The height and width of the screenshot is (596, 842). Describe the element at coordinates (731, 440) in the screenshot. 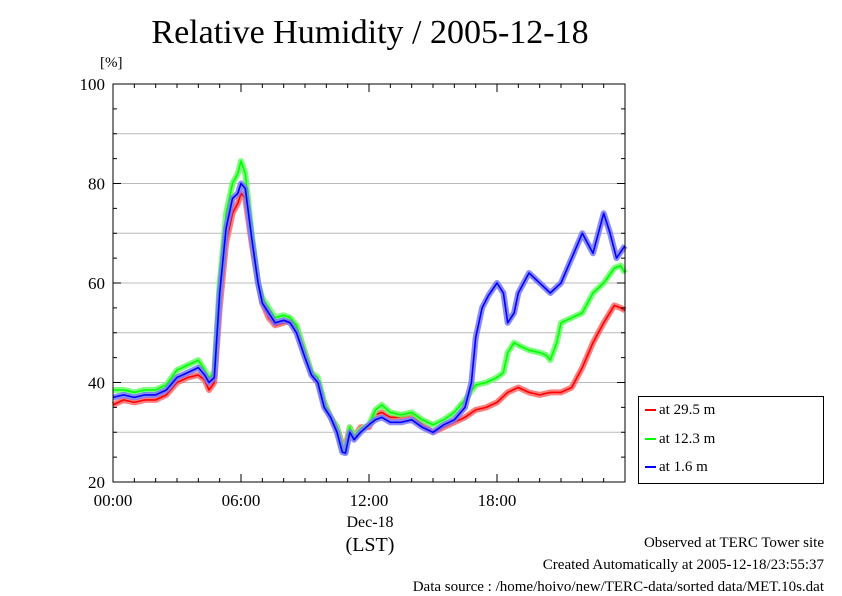

I see `legend: at 29.5 m at 12.3 m at 1.6 m` at that location.